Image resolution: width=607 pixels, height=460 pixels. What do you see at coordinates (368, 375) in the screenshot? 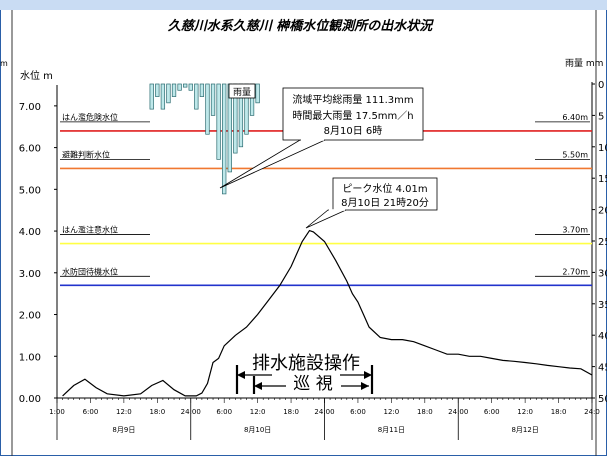
I see `drainage-arrowhead-right` at bounding box center [368, 375].